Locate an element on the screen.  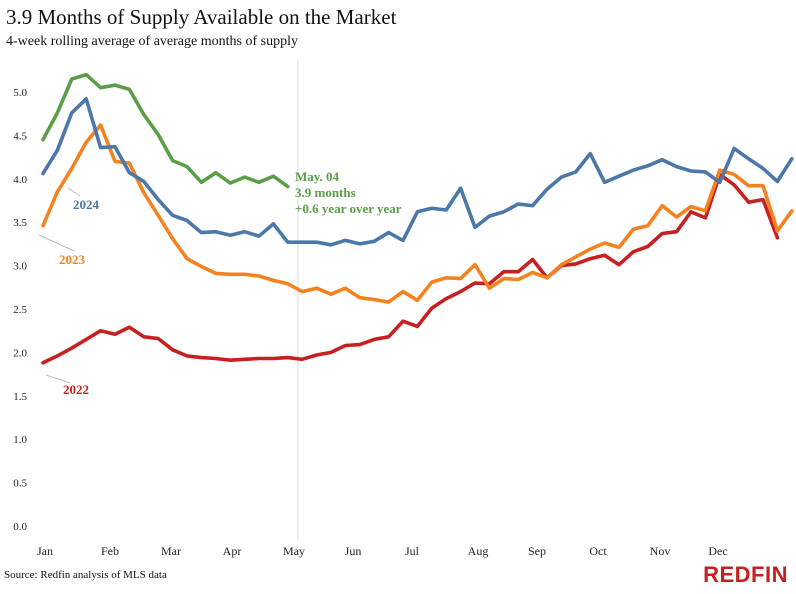
y-tick-label: 2.0 is located at coordinates (20, 353).